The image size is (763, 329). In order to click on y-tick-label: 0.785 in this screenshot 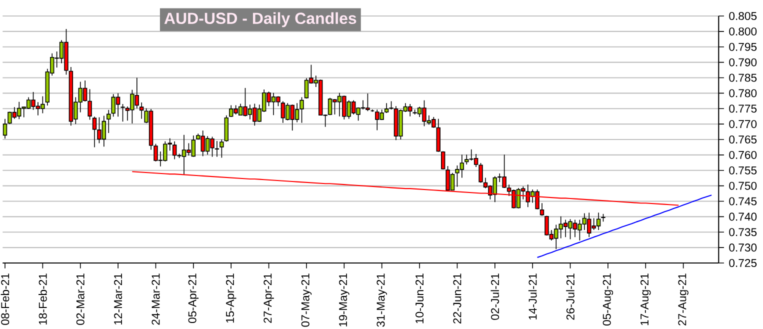, I will do `click(743, 78)`.